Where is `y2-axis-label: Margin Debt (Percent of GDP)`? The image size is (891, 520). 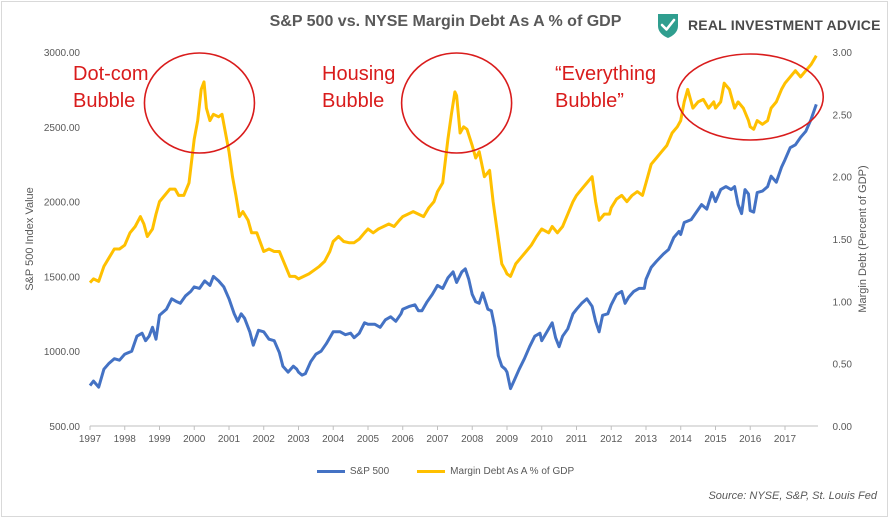
y2-axis-label: Margin Debt (Percent of GDP) is located at coordinates (863, 238).